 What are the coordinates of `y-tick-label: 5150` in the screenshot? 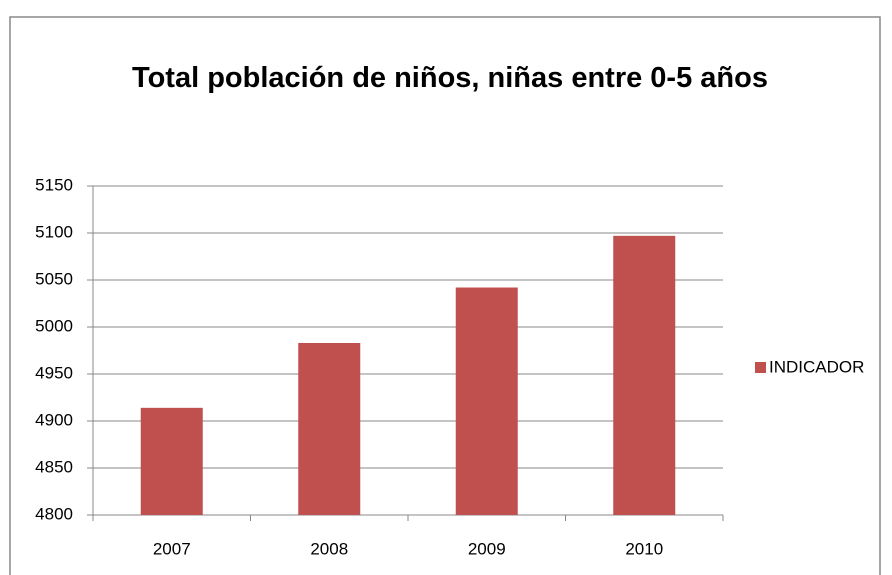 It's located at (54, 184).